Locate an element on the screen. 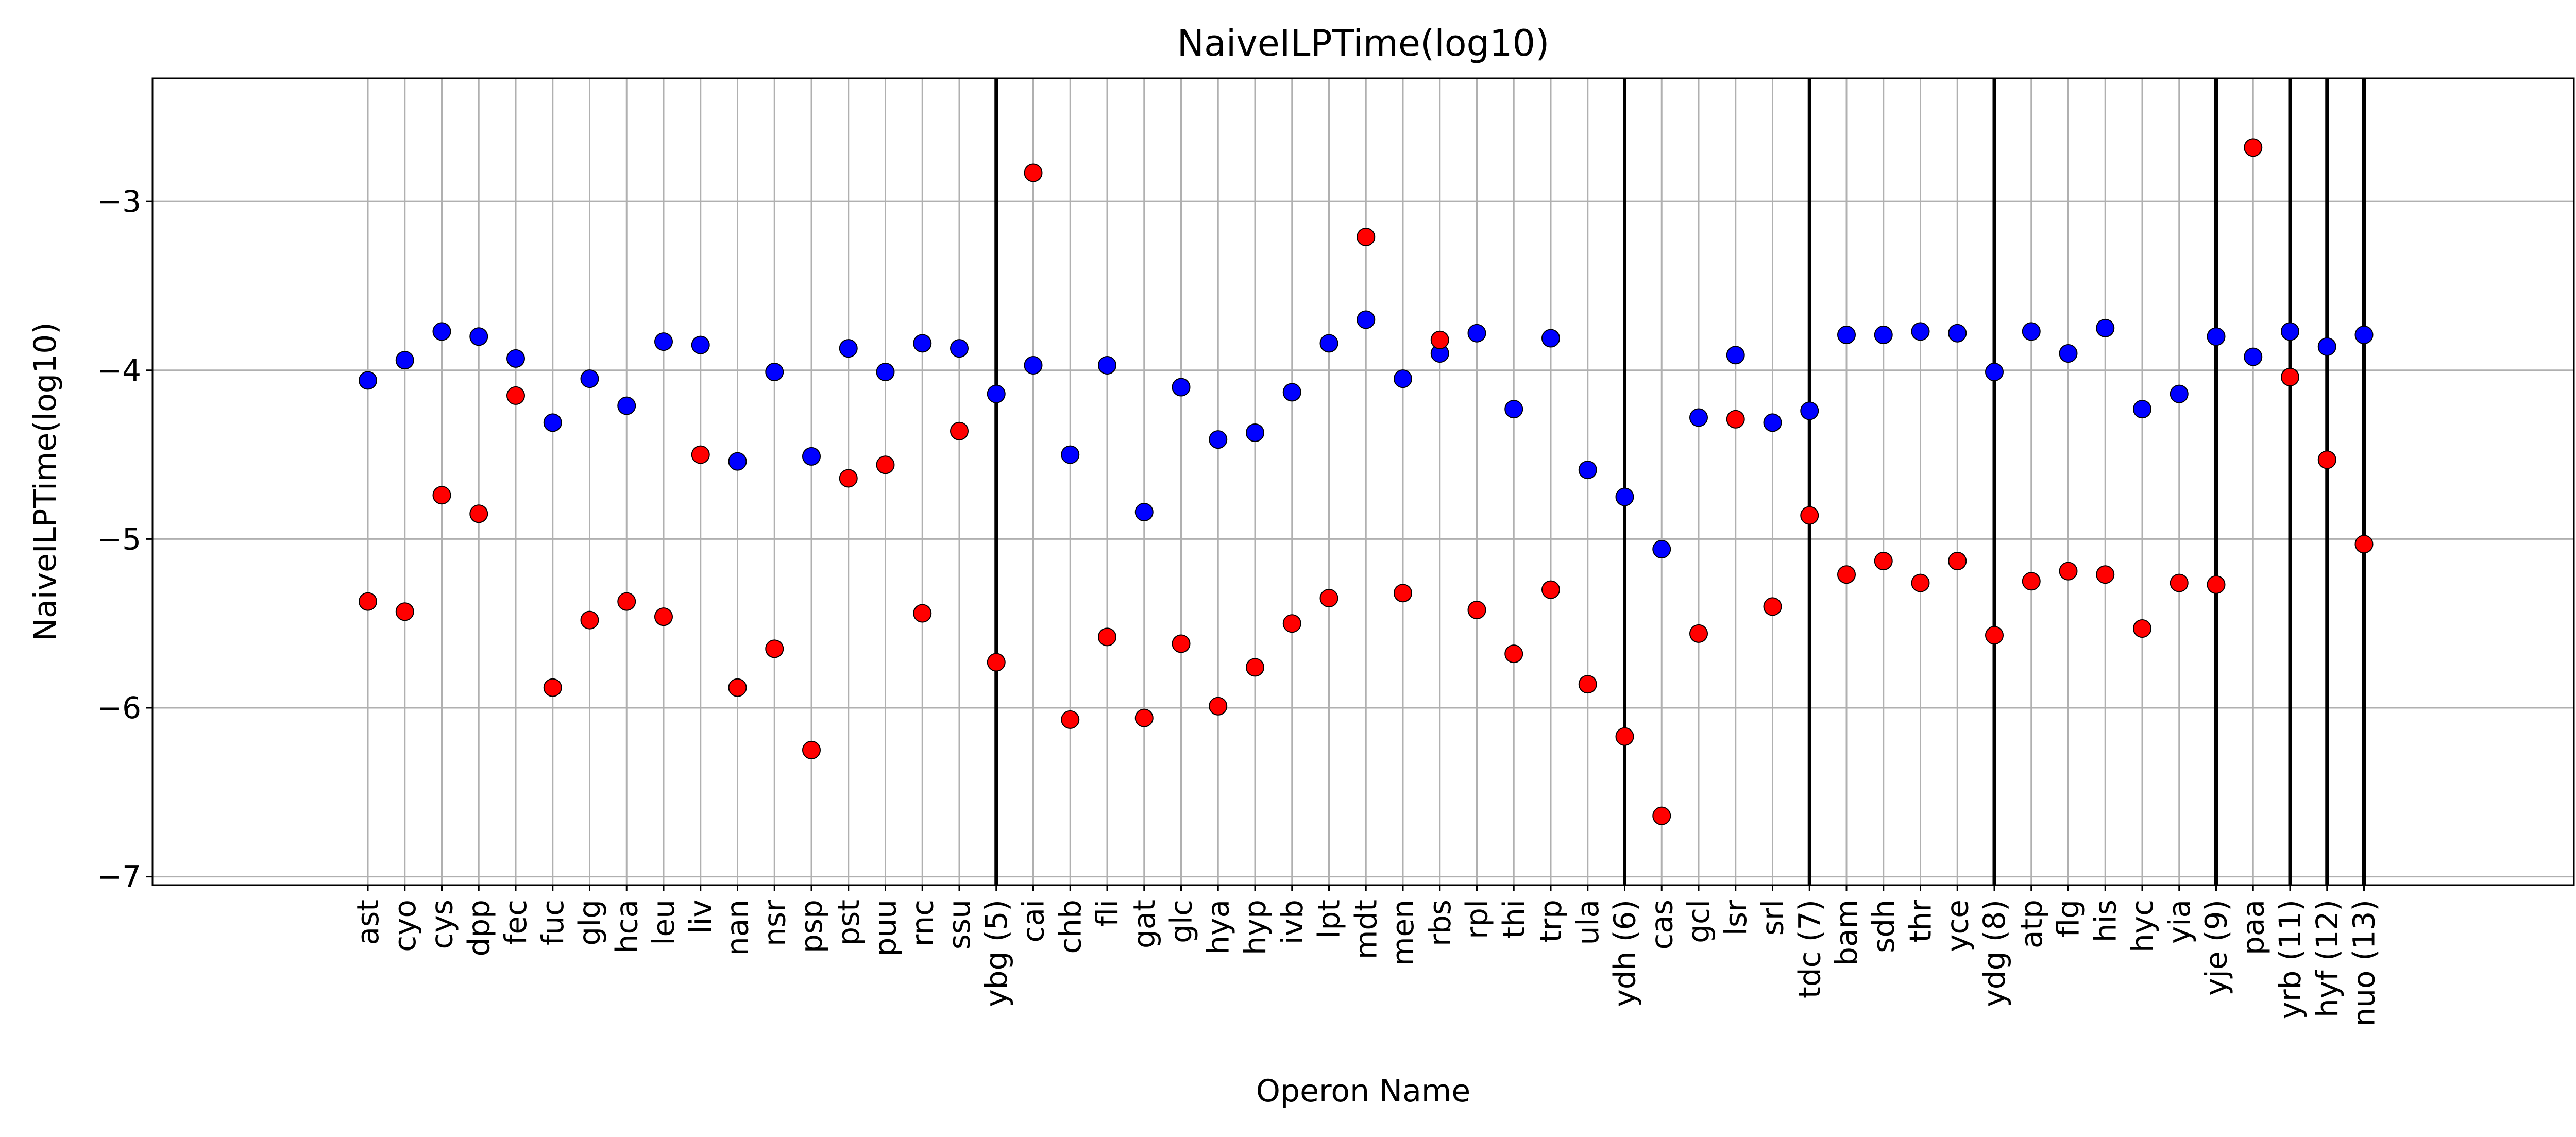  x-tick-label: cas is located at coordinates (1661, 925).